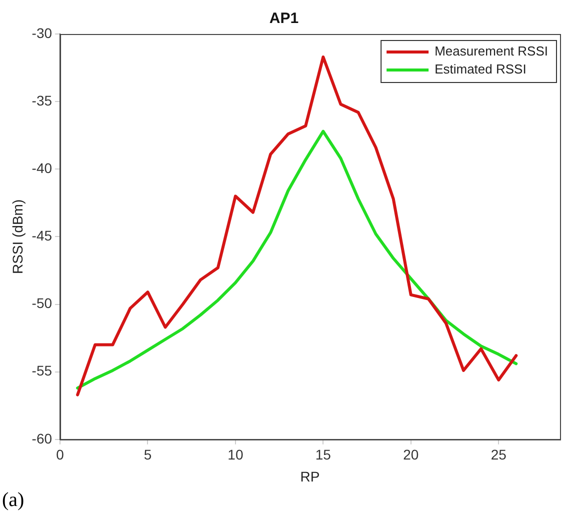  What do you see at coordinates (148, 454) in the screenshot?
I see `x-tick-label: 5` at bounding box center [148, 454].